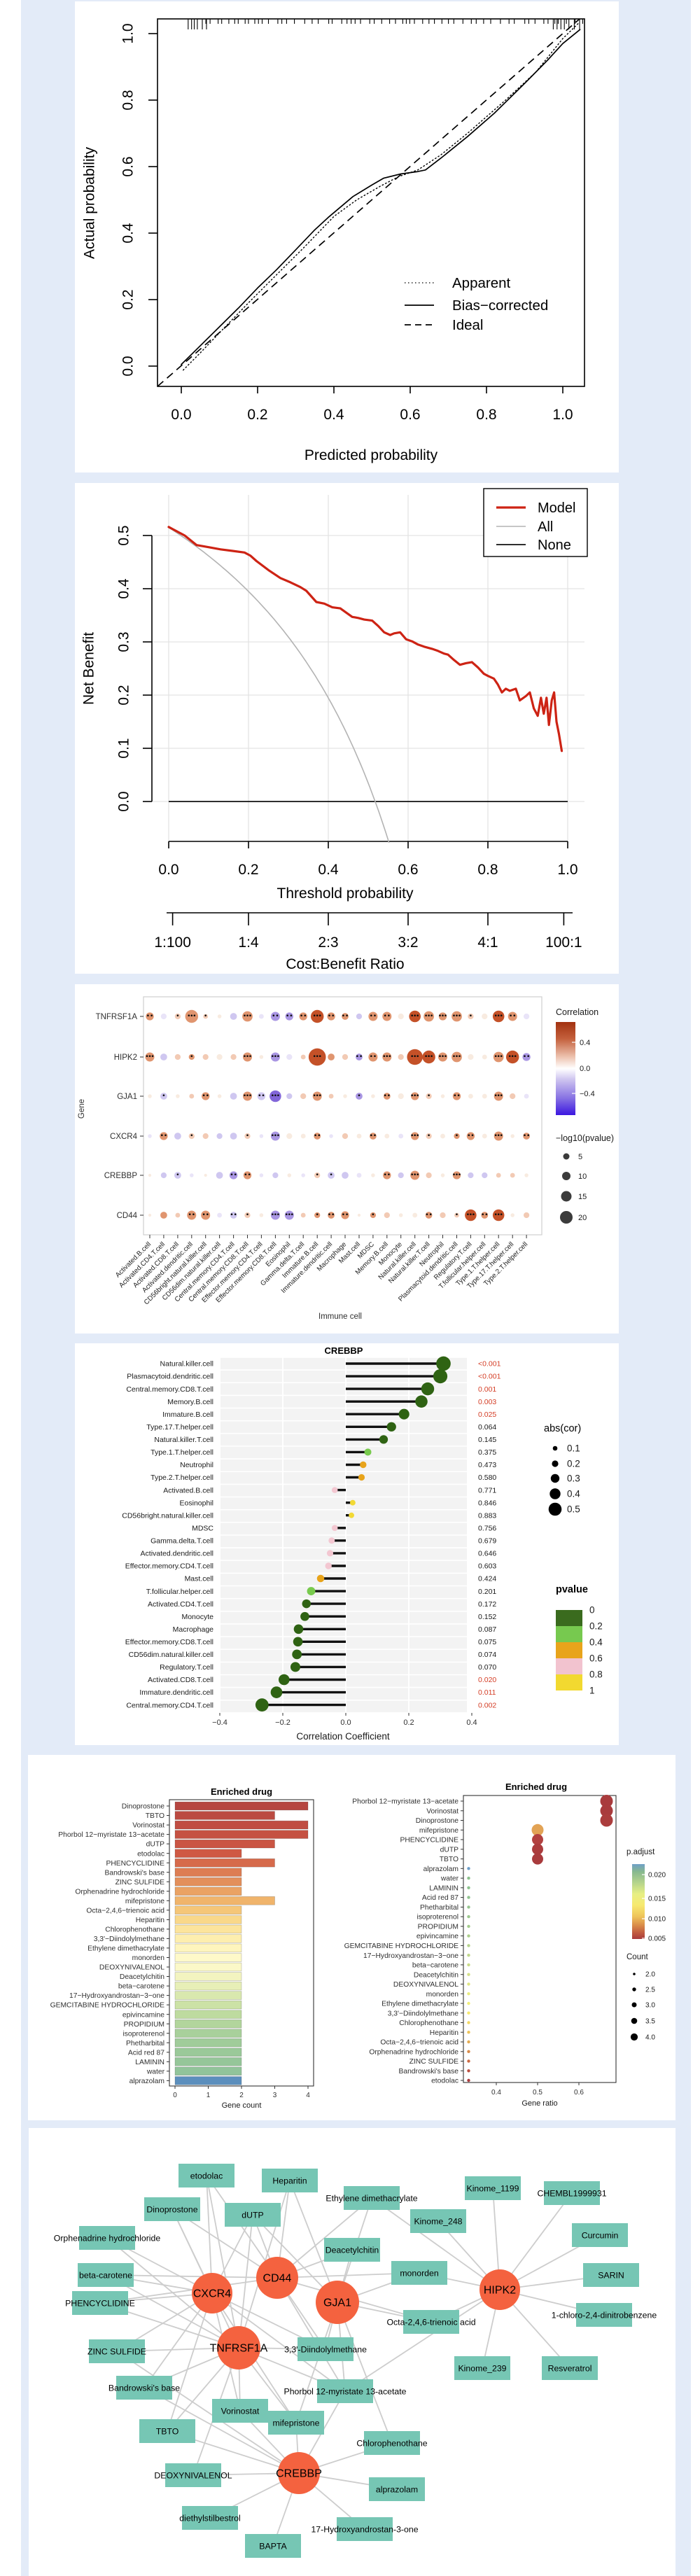  What do you see at coordinates (121, 1176) in the screenshot?
I see `svg-text: CREBBP` at bounding box center [121, 1176].